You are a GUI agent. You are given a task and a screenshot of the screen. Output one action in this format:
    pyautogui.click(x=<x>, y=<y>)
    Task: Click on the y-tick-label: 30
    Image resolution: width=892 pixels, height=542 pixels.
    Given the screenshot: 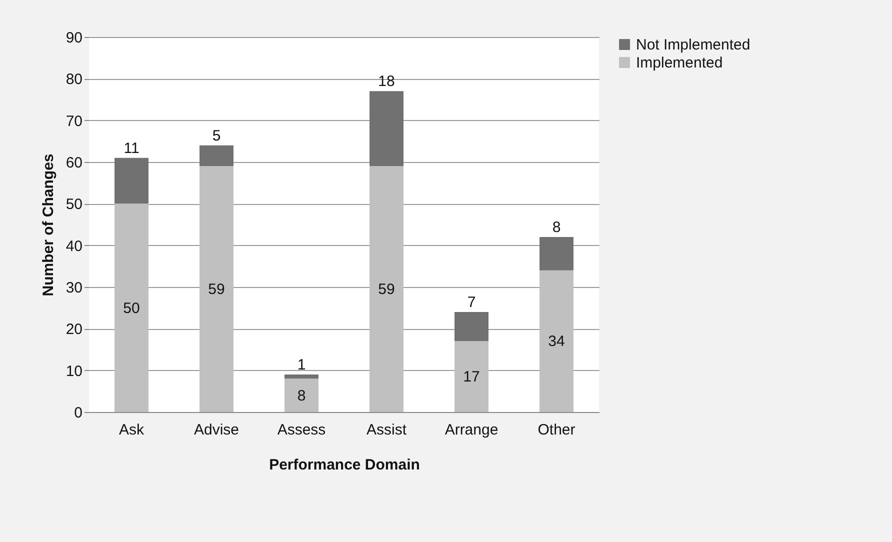 What is the action you would take?
    pyautogui.click(x=74, y=288)
    